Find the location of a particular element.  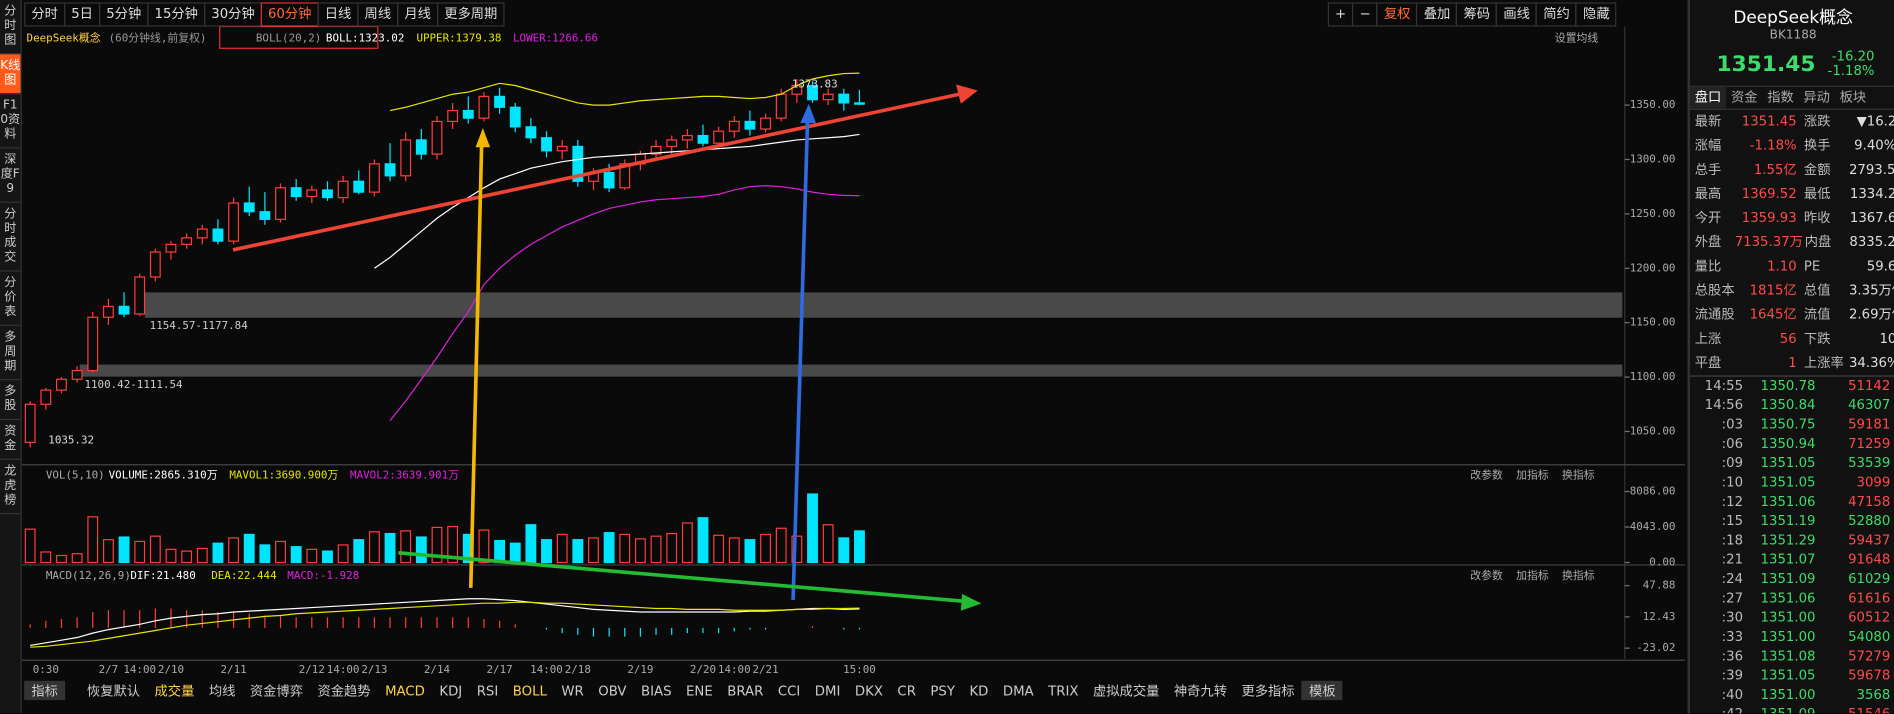

indicator-tab: KD is located at coordinates (979, 690).